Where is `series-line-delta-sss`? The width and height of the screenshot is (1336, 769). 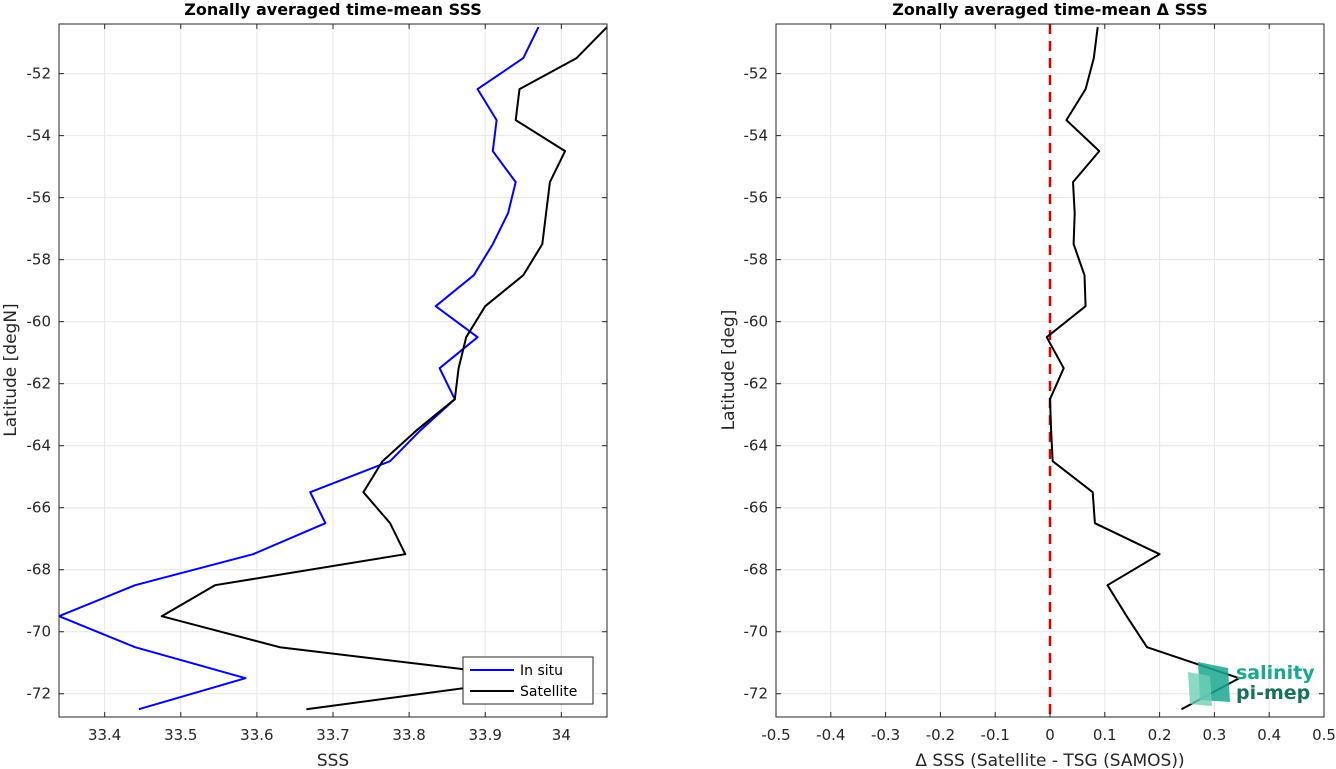
series-line-delta-sss is located at coordinates (1143, 368).